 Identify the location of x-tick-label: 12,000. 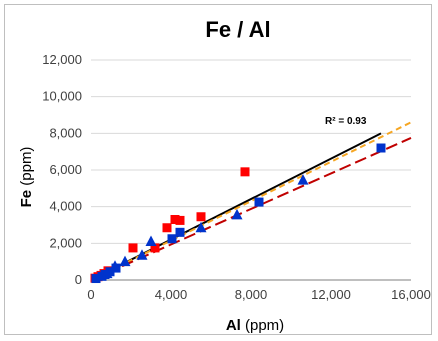
(331, 294).